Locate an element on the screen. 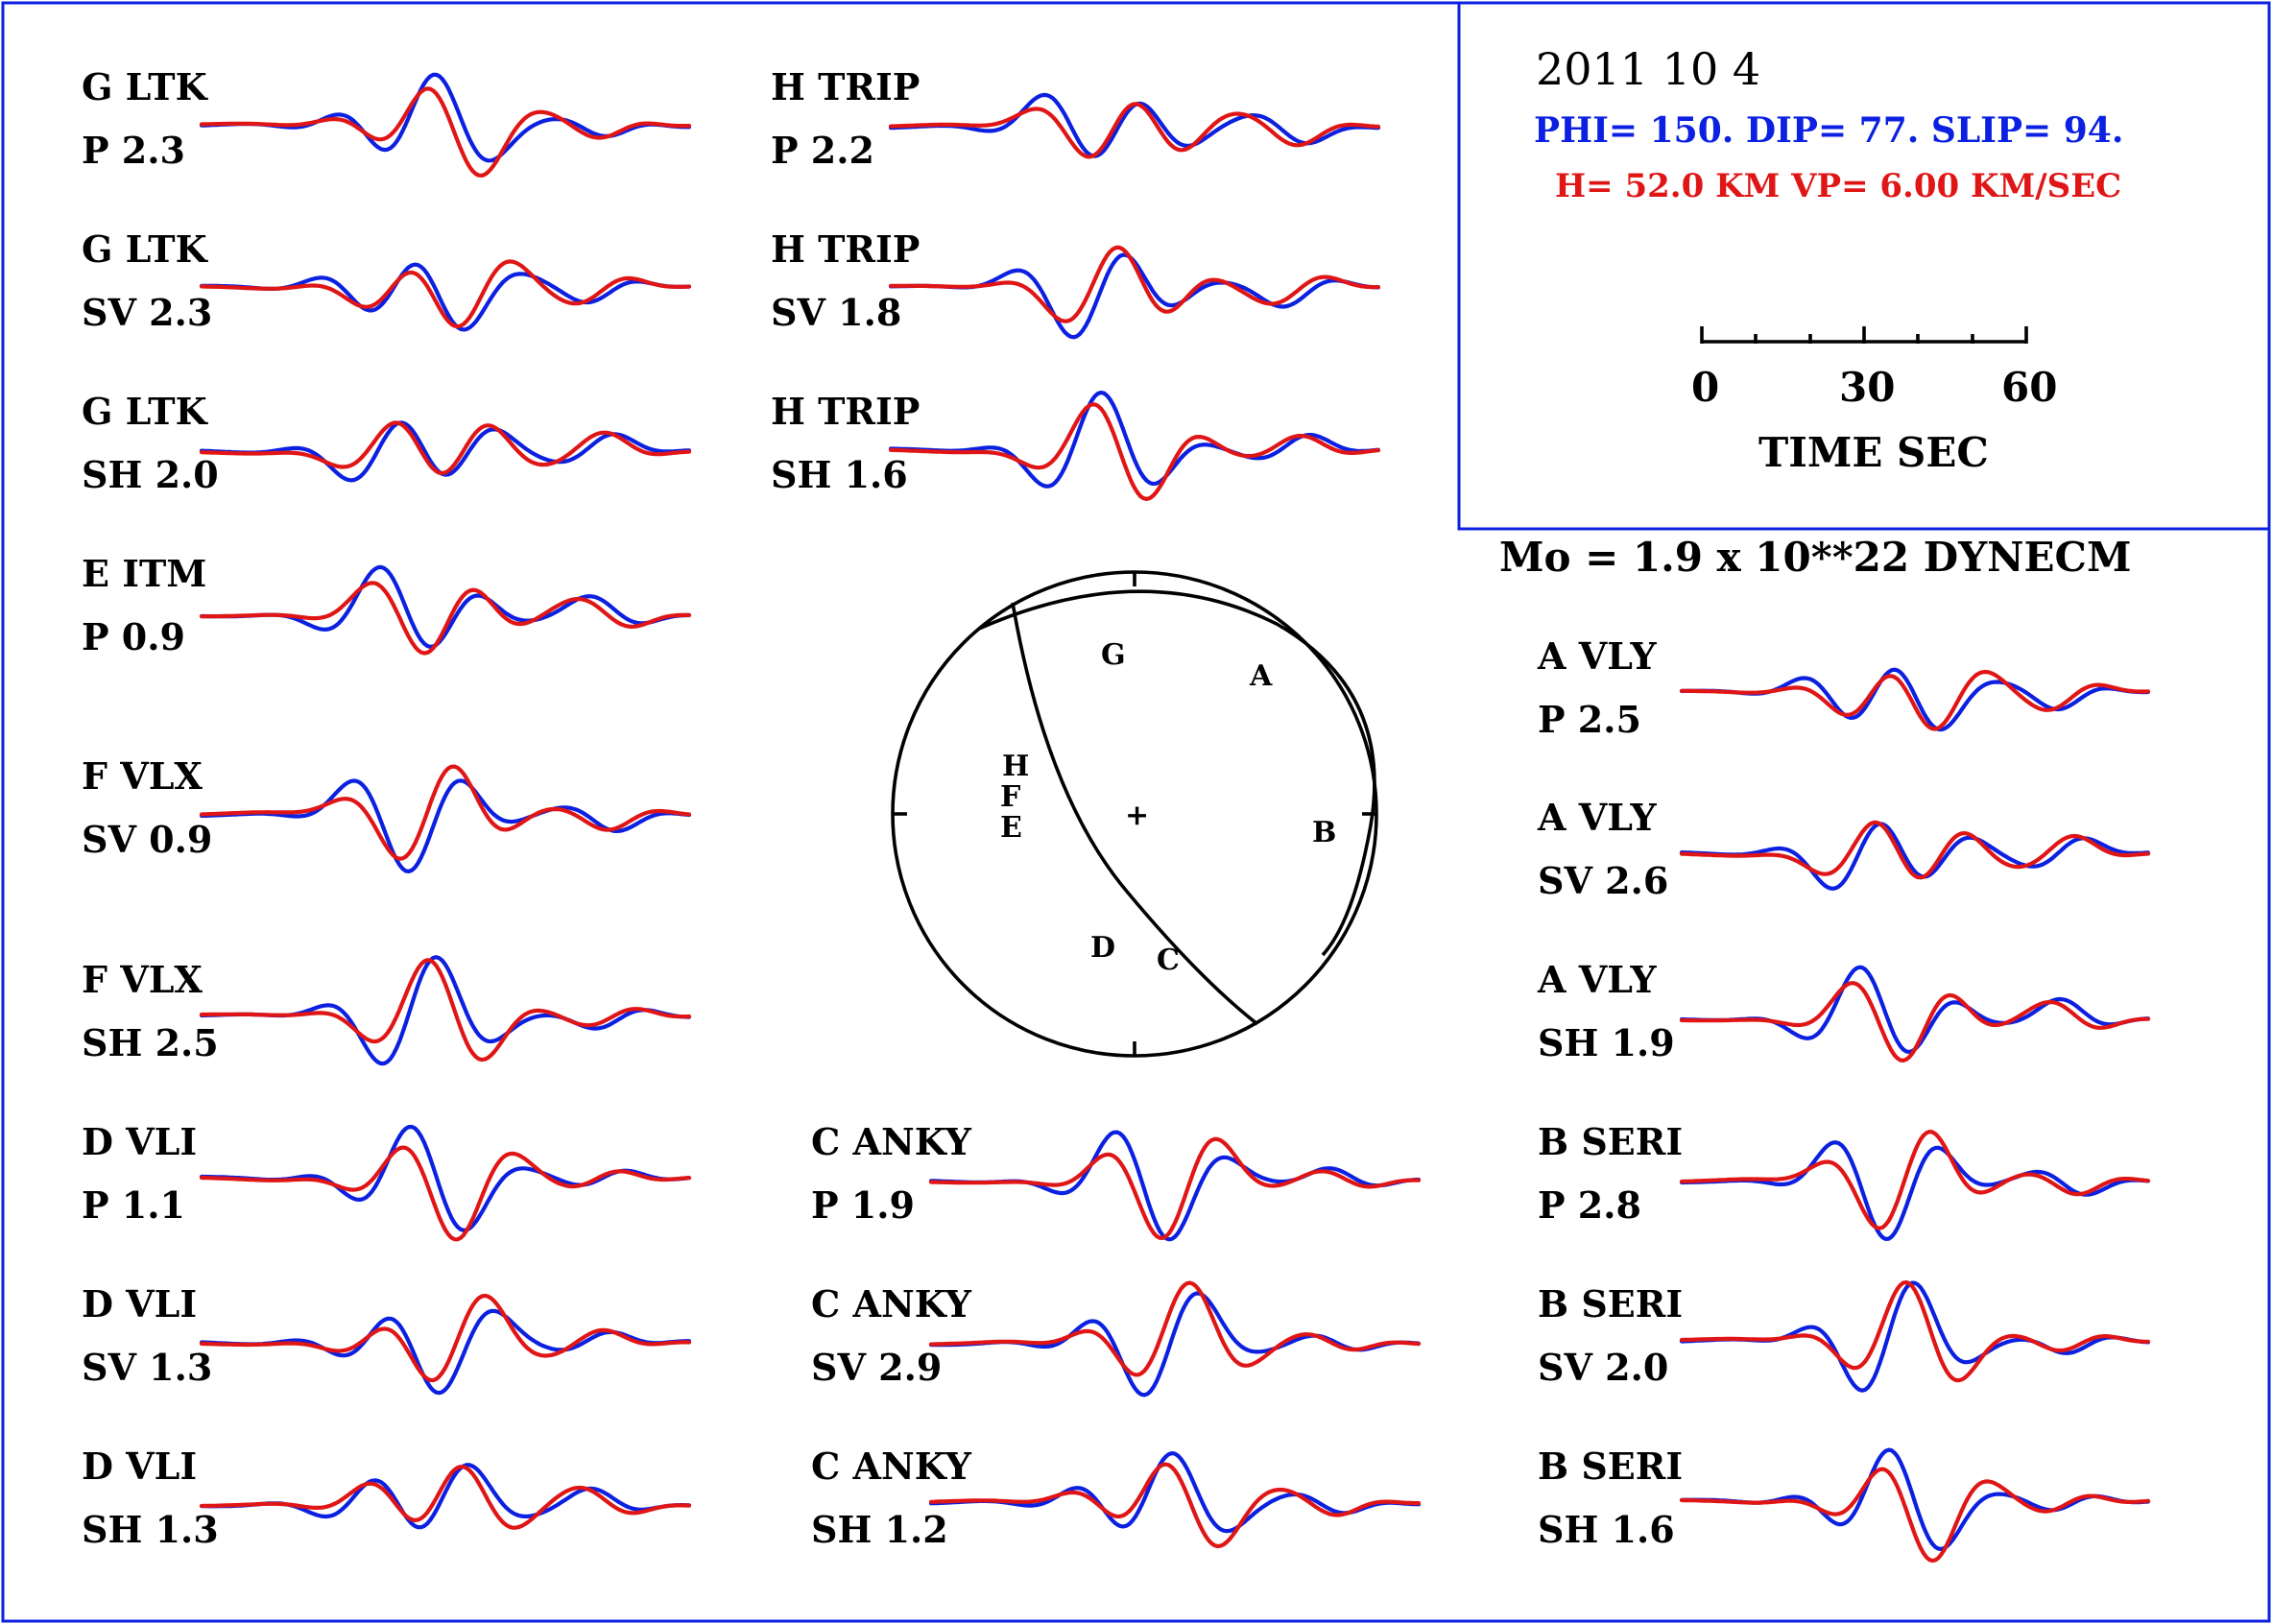  seismic-moment: Mo = 1.9 x 10**22 DYNECM is located at coordinates (1815, 558).